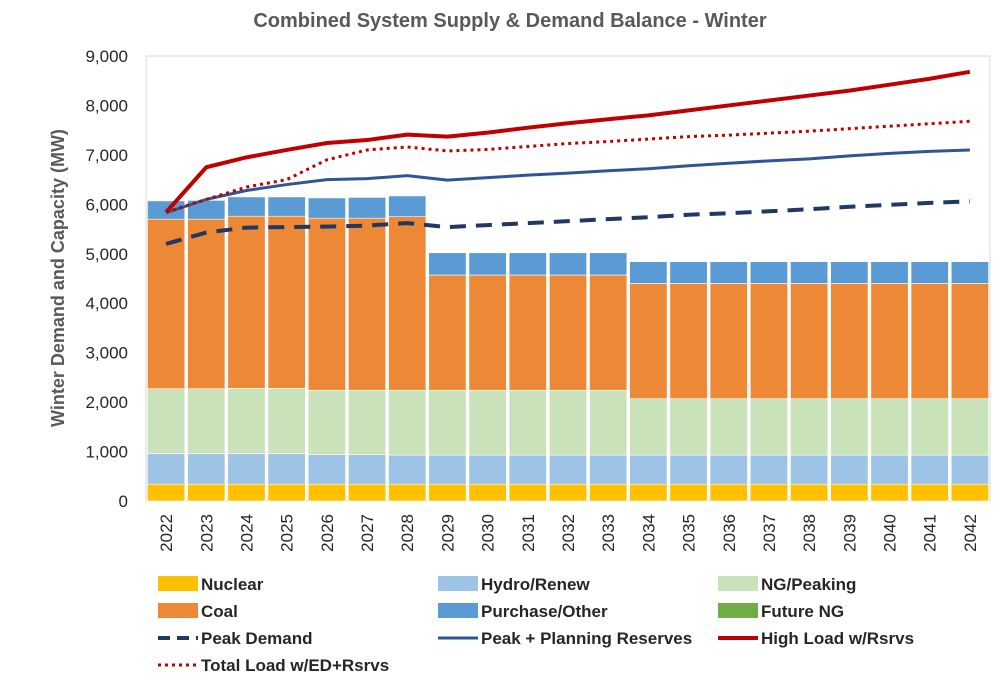  I want to click on x-tick-label: 2040, so click(890, 533).